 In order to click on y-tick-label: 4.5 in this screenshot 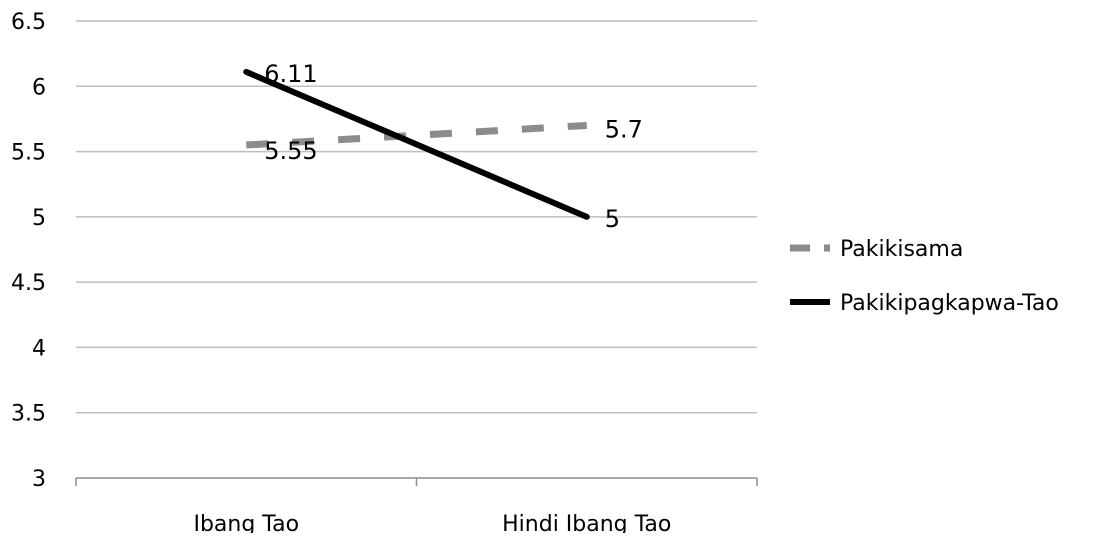, I will do `click(28, 283)`.